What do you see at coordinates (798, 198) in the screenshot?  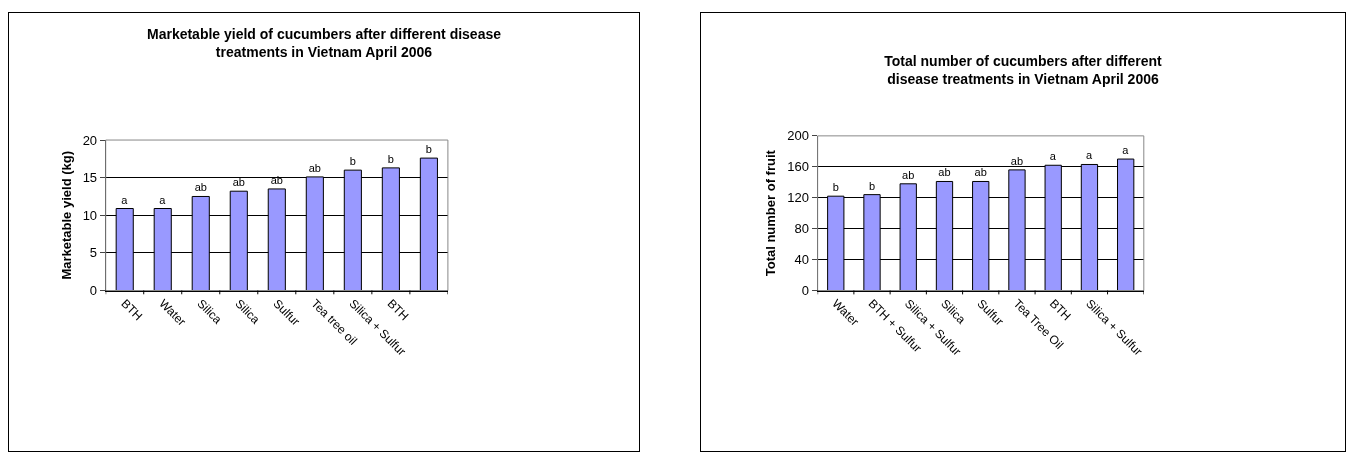 I see `y-tick-label: 120` at bounding box center [798, 198].